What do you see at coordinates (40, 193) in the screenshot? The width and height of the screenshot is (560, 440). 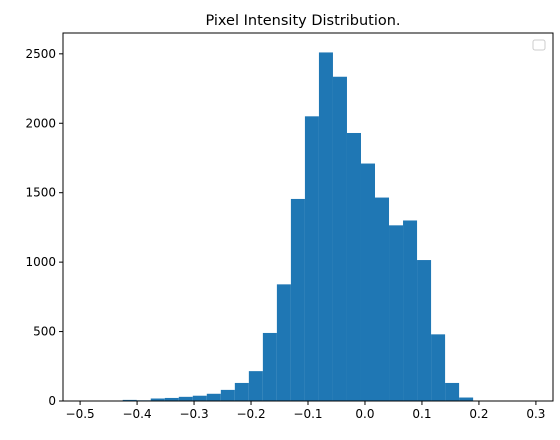 I see `y-tick-label: 1500` at bounding box center [40, 193].